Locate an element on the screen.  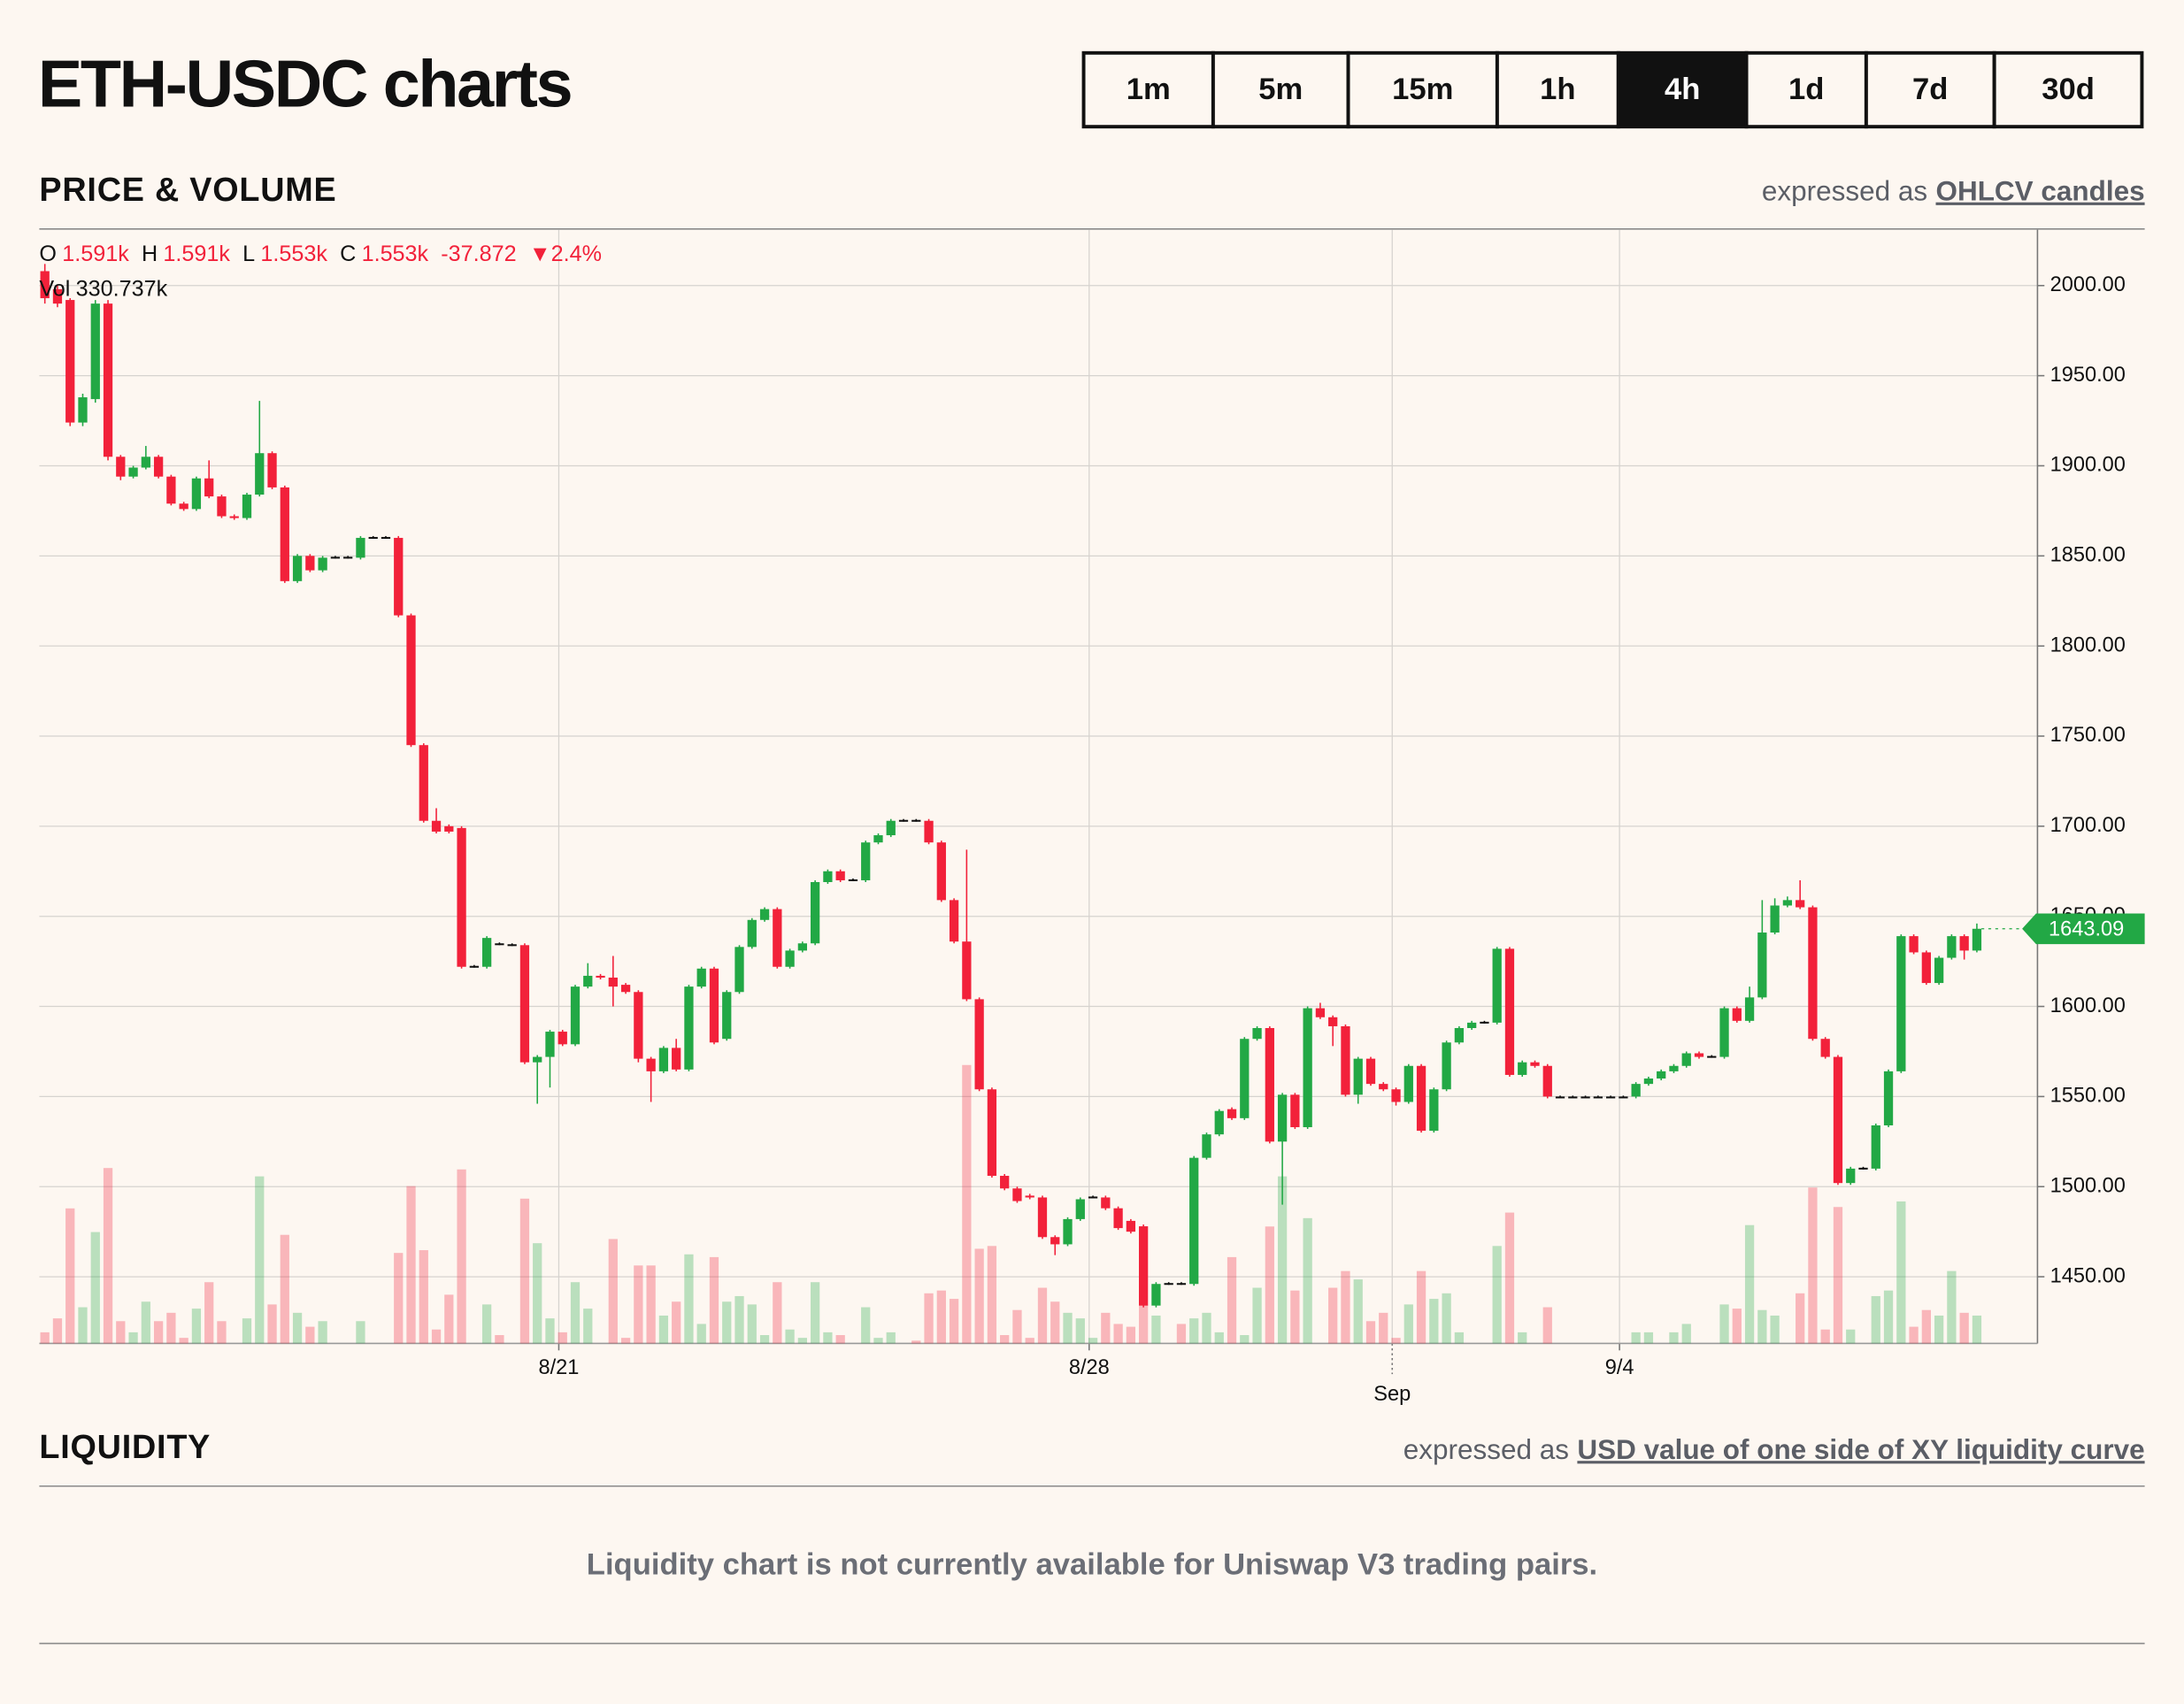
timeframe-label: 4h is located at coordinates (1682, 89).